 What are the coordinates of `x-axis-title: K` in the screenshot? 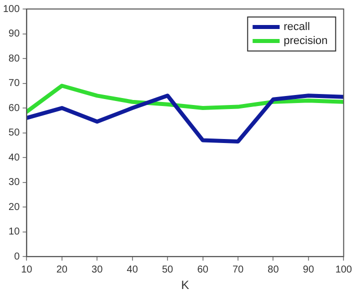 It's located at (185, 285).